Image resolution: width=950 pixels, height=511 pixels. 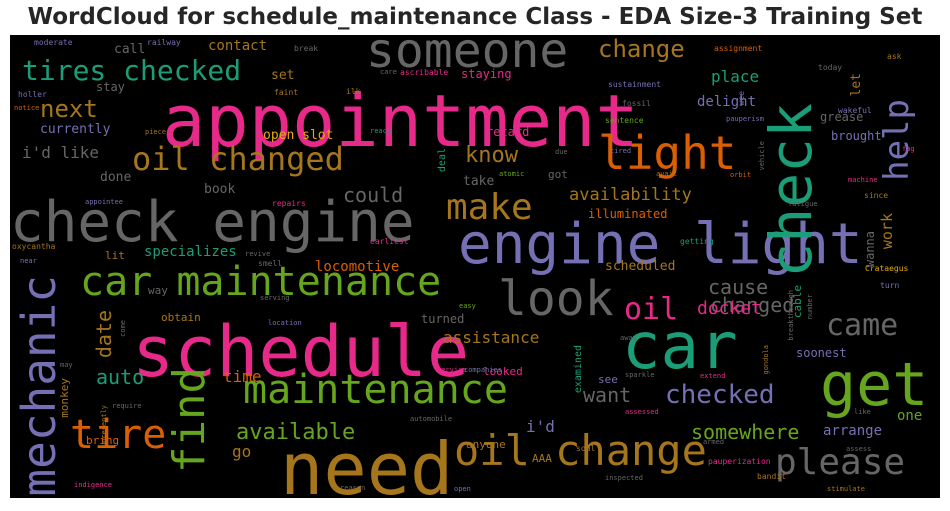 I want to click on cloud-word: oil change, so click(x=580, y=450).